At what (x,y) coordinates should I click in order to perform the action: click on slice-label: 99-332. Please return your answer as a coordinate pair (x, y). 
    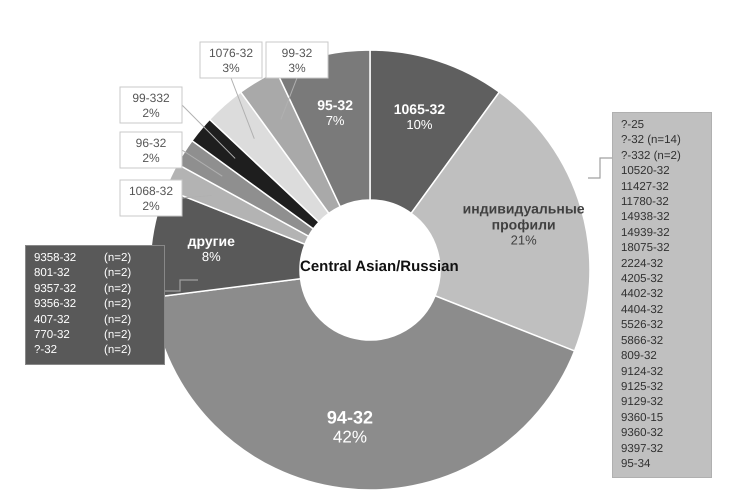
    Looking at the image, I should click on (151, 98).